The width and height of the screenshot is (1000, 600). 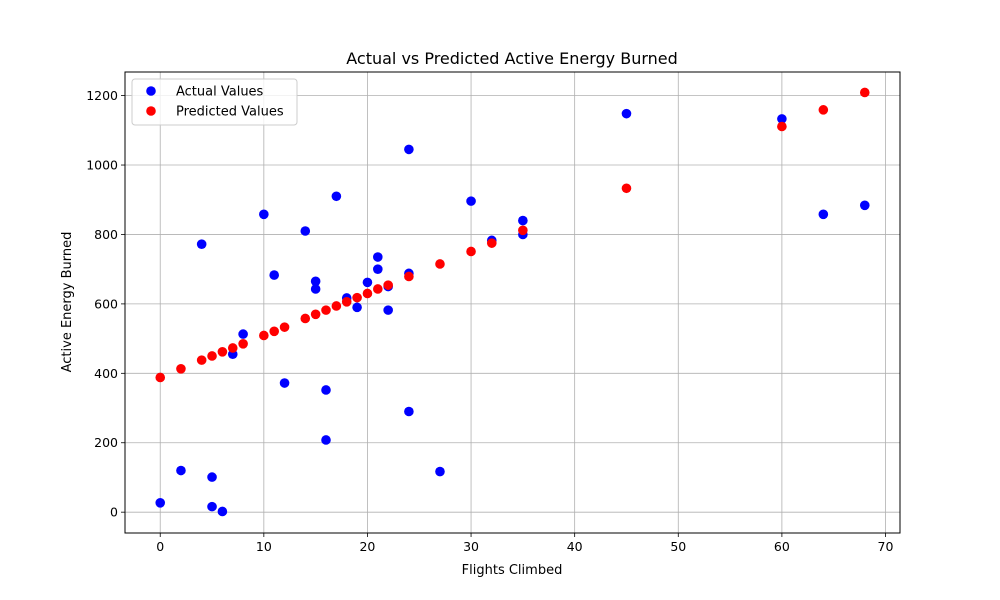 I want to click on y-tick-label: 600, so click(x=106, y=303).